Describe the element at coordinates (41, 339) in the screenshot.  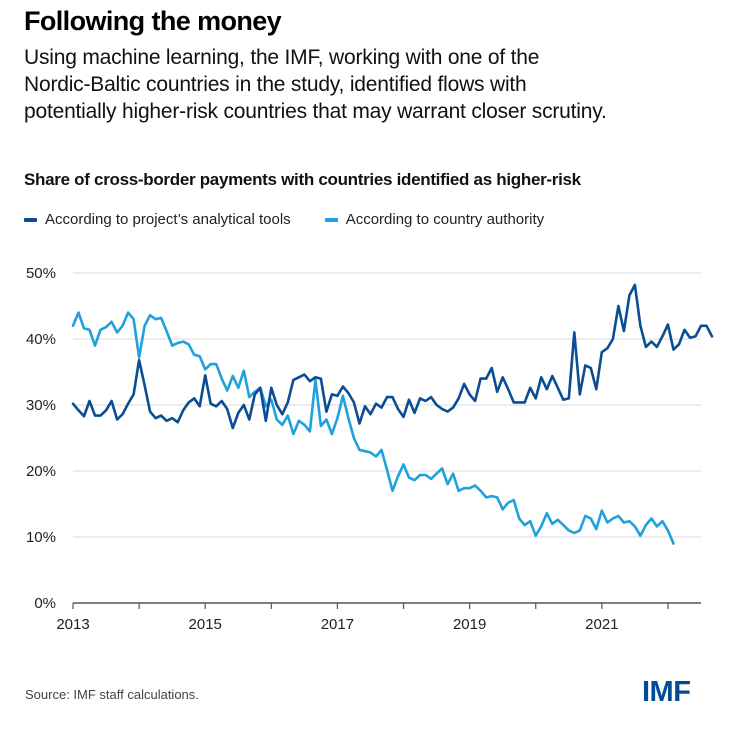
I see `y-tick-label: 40%` at that location.